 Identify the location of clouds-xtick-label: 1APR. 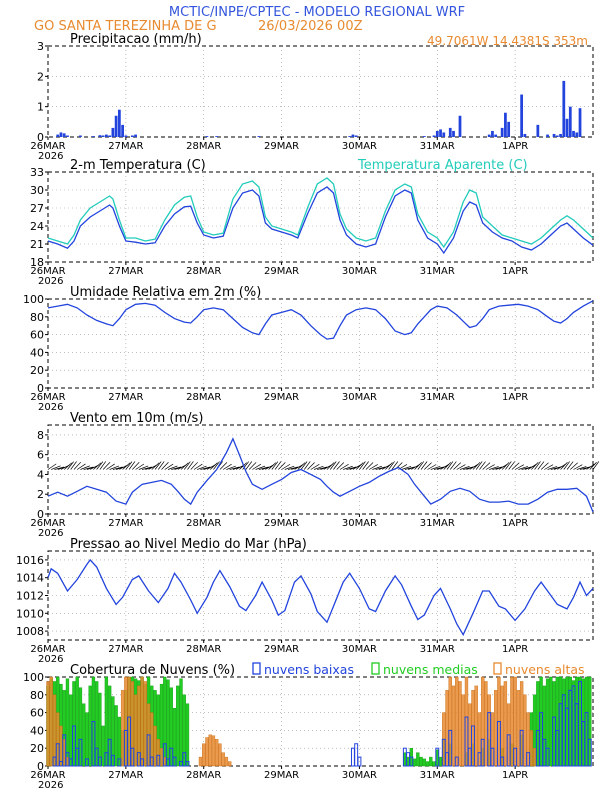
(515, 775).